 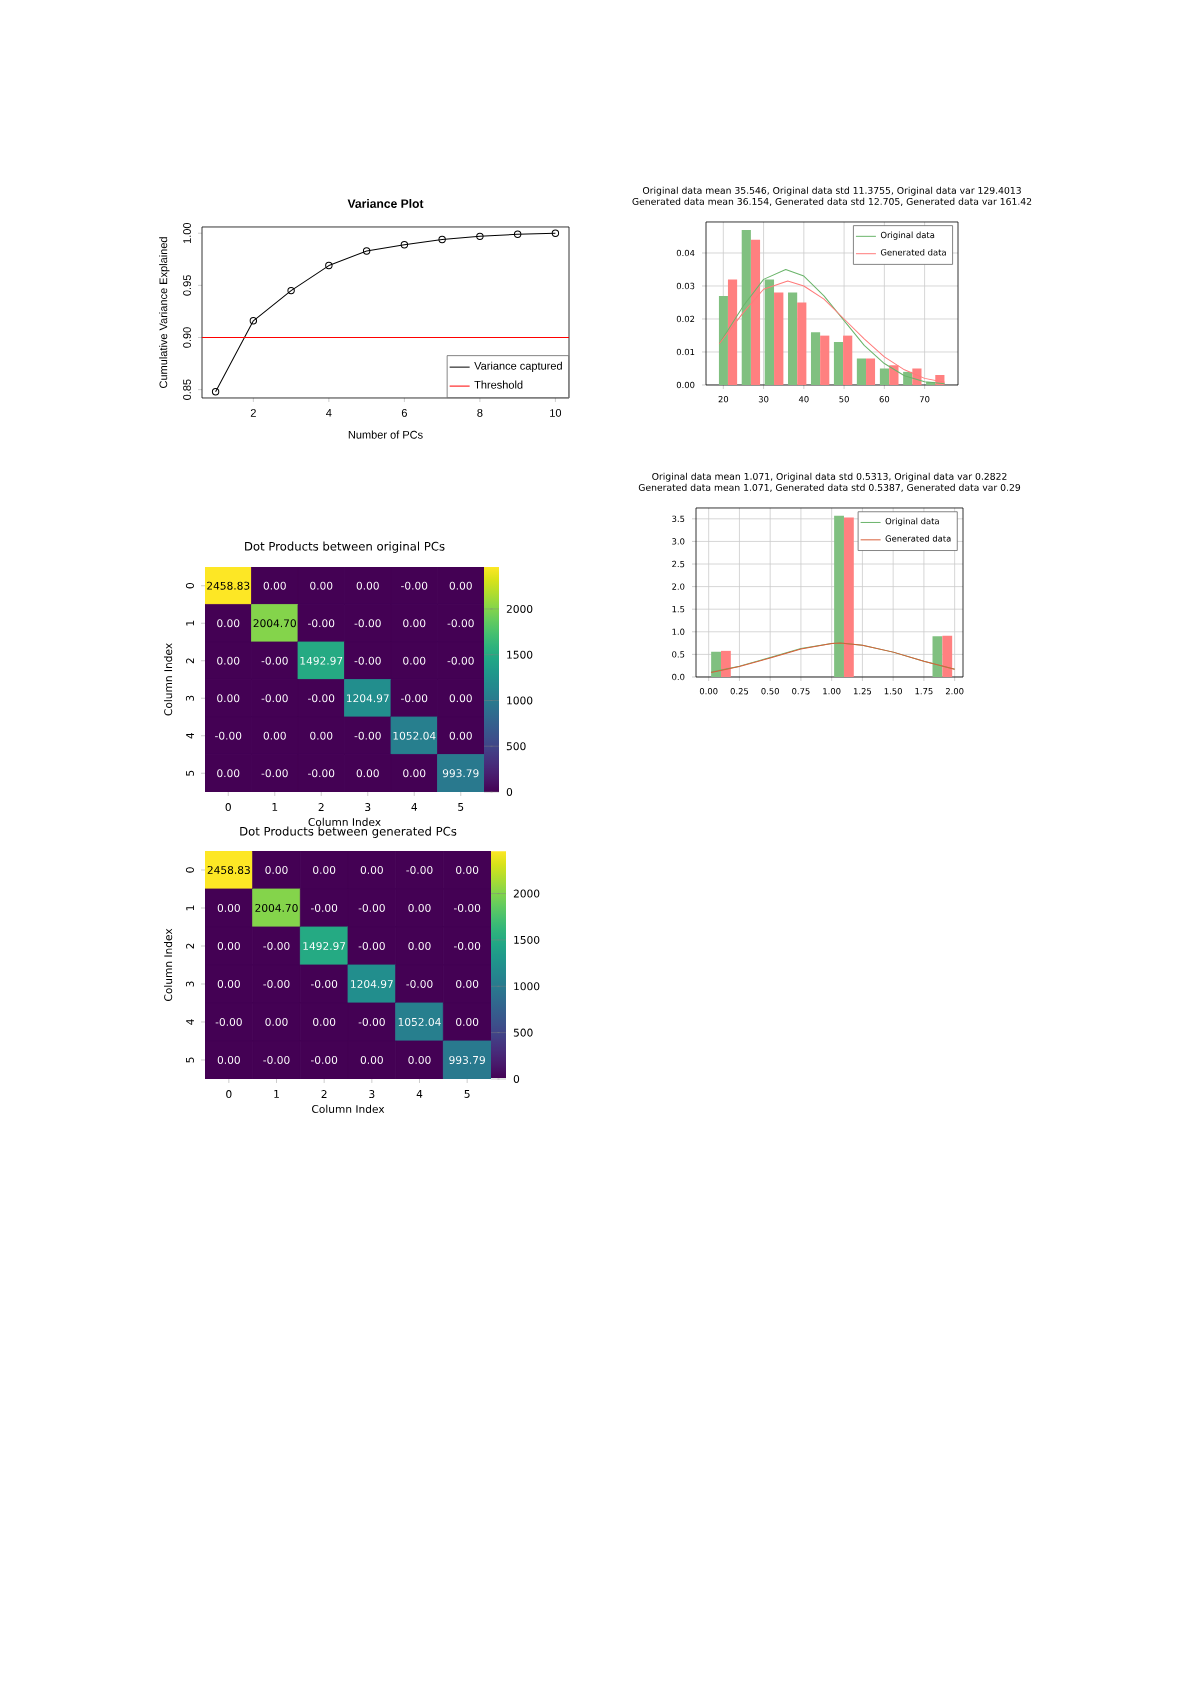 I want to click on chart-title: Dot Products between generated PCs, so click(x=348, y=832).